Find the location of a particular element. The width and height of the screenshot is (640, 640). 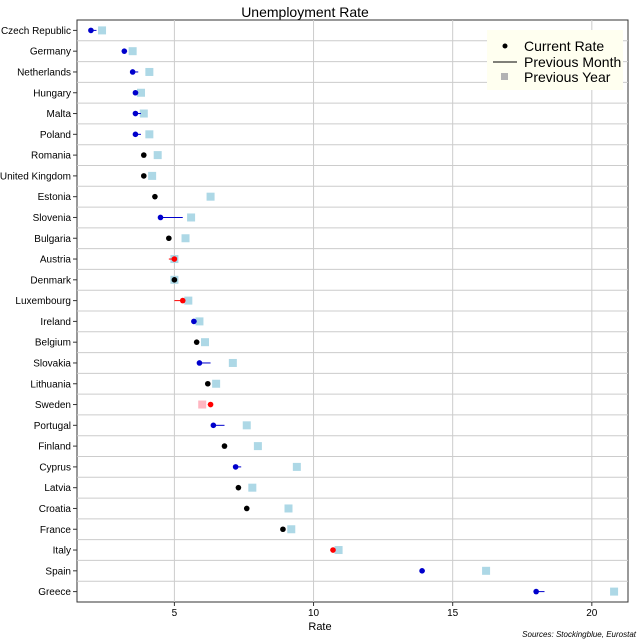

chart-title: Unemployment Rate is located at coordinates (305, 12).